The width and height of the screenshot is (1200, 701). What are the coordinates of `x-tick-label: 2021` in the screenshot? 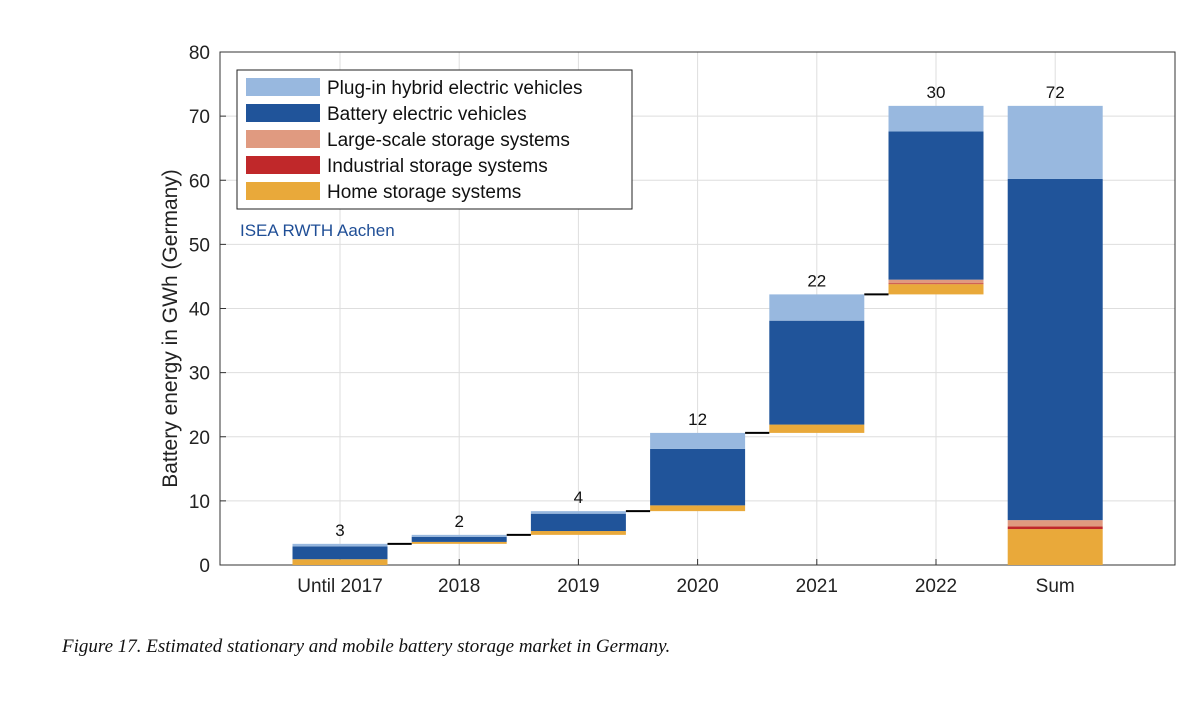 It's located at (817, 586).